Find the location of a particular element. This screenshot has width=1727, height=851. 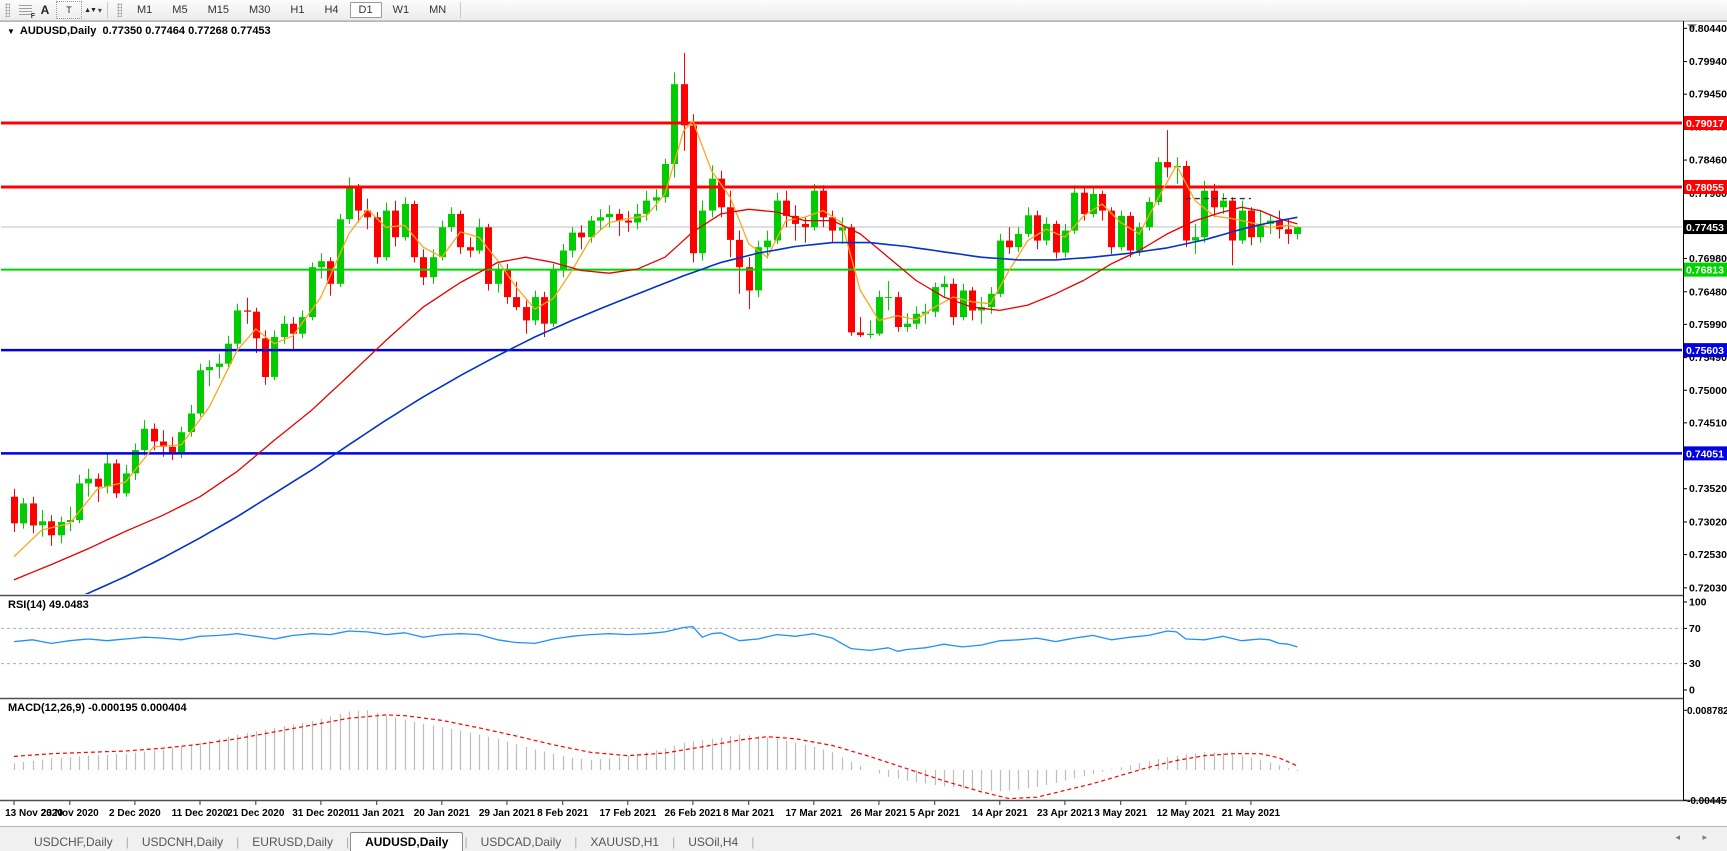

timeframe-button-m15: M15 is located at coordinates (218, 10).